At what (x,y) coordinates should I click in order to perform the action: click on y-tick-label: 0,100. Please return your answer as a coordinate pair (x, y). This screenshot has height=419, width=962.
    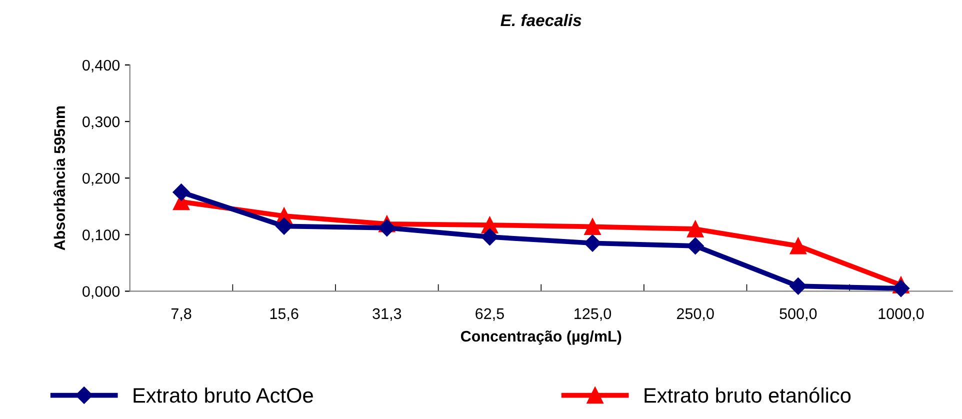
    Looking at the image, I should click on (101, 236).